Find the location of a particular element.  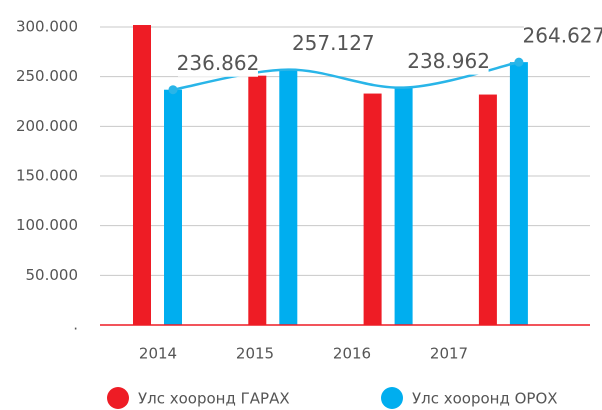

y-tick-label: 300.000 is located at coordinates (47, 27).